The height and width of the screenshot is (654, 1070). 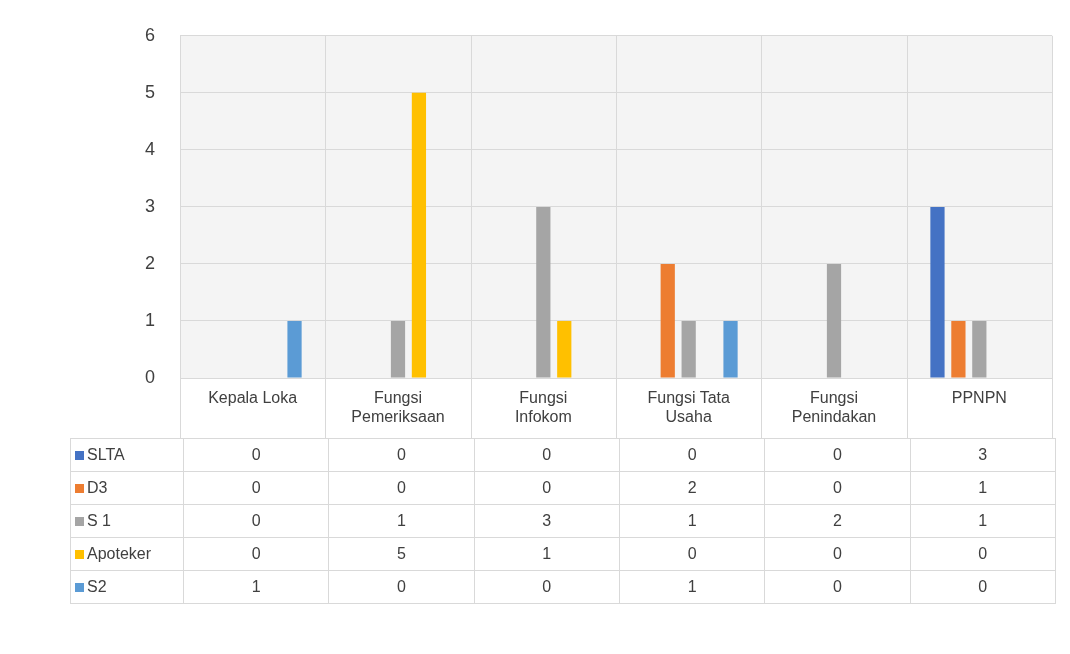 I want to click on legend-label: D3, so click(x=127, y=488).